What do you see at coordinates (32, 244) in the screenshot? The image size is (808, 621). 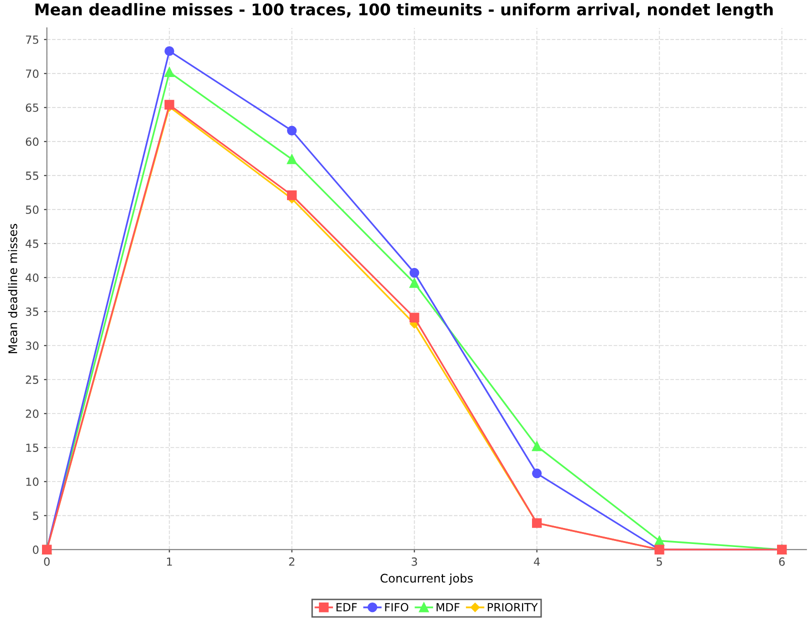 I see `y-tick-label: 45` at bounding box center [32, 244].